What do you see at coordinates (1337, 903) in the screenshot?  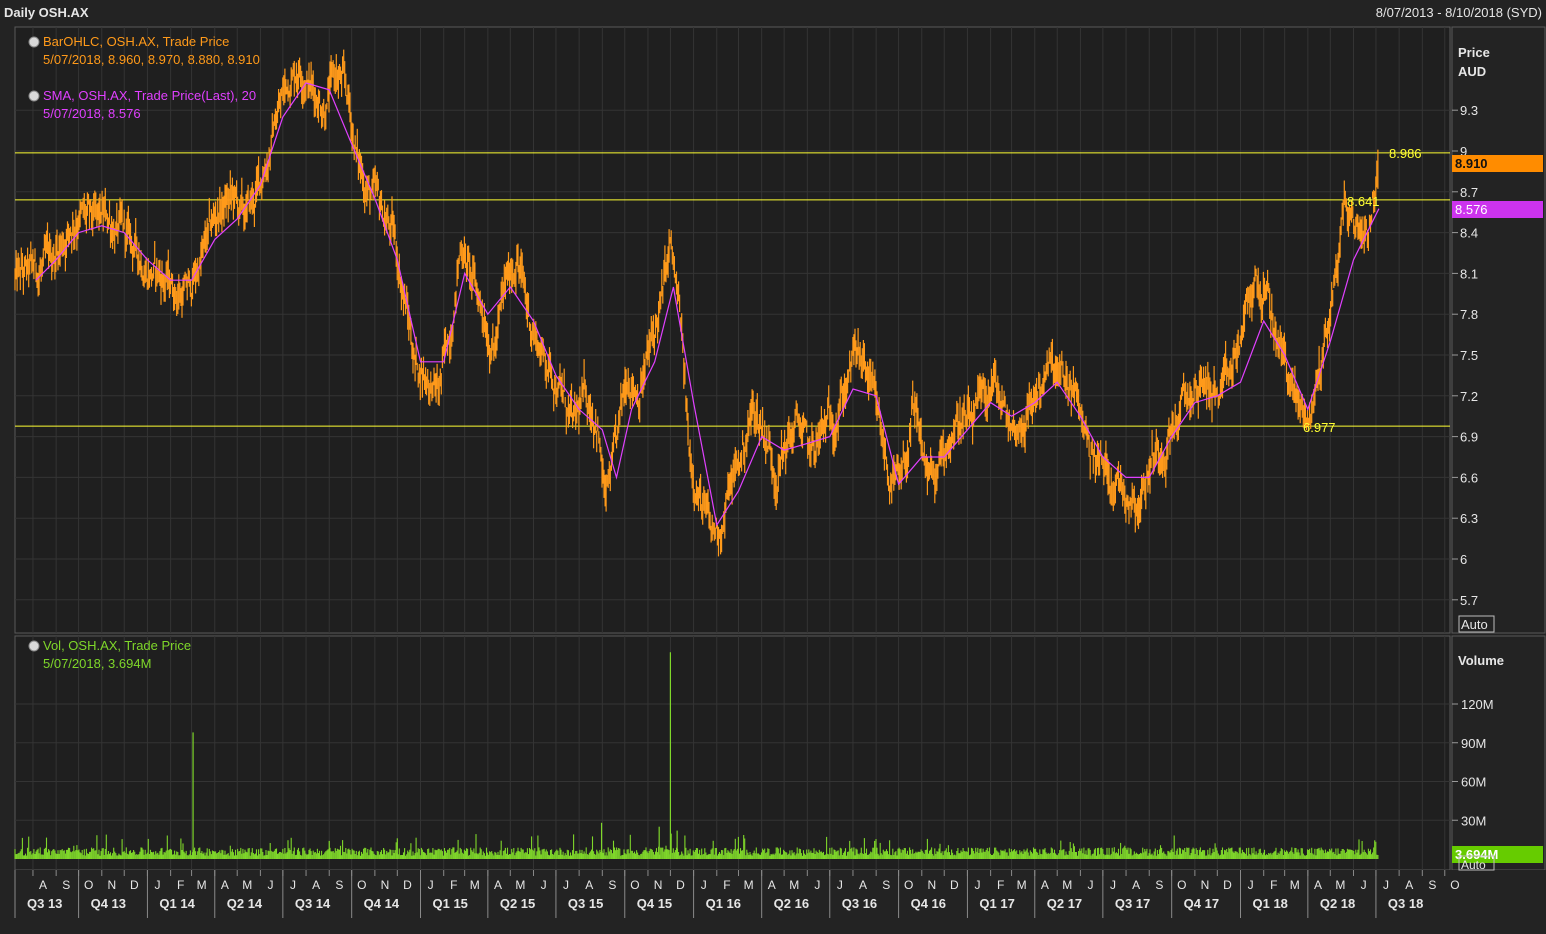 I see `quarter-tick-label: Q2 18` at bounding box center [1337, 903].